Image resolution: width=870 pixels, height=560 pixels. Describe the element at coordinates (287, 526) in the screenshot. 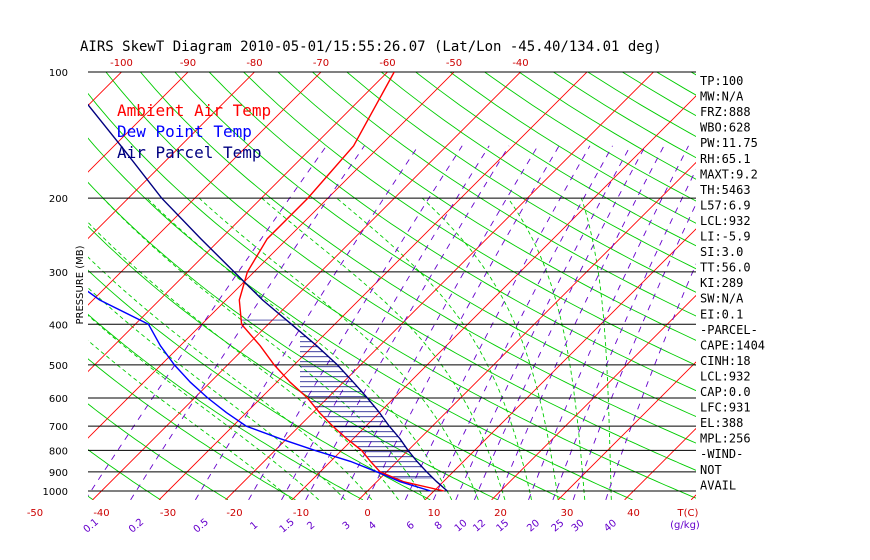

I see `mixing-ratio-tick-label: 1.5` at that location.